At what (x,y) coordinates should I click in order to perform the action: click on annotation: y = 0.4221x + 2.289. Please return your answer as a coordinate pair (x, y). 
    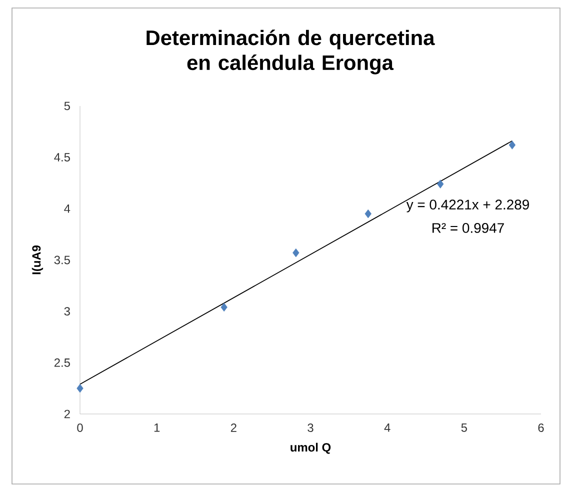
    Looking at the image, I should click on (467, 206).